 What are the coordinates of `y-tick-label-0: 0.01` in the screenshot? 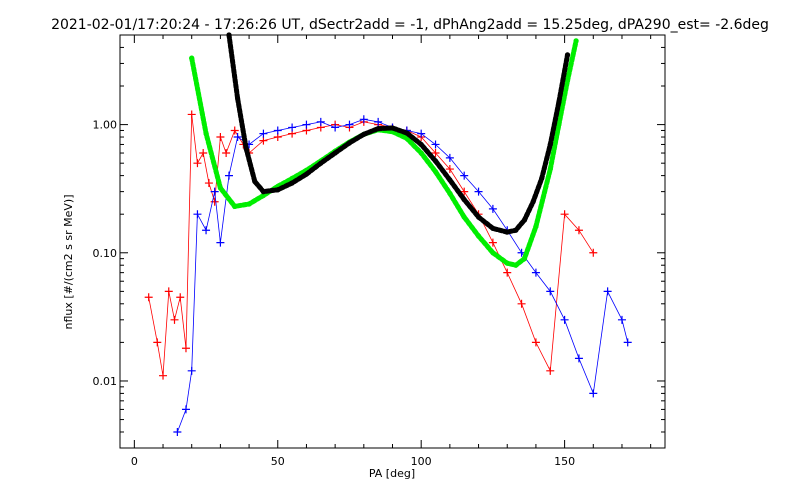 It's located at (105, 381).